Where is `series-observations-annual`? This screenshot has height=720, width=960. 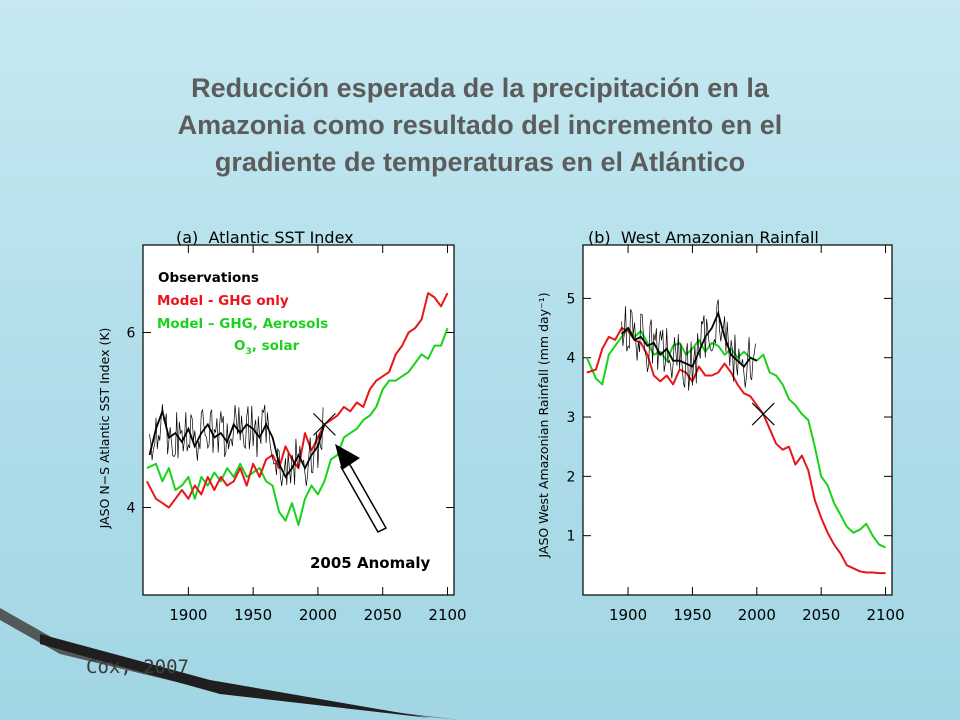 series-observations-annual is located at coordinates (236, 445).